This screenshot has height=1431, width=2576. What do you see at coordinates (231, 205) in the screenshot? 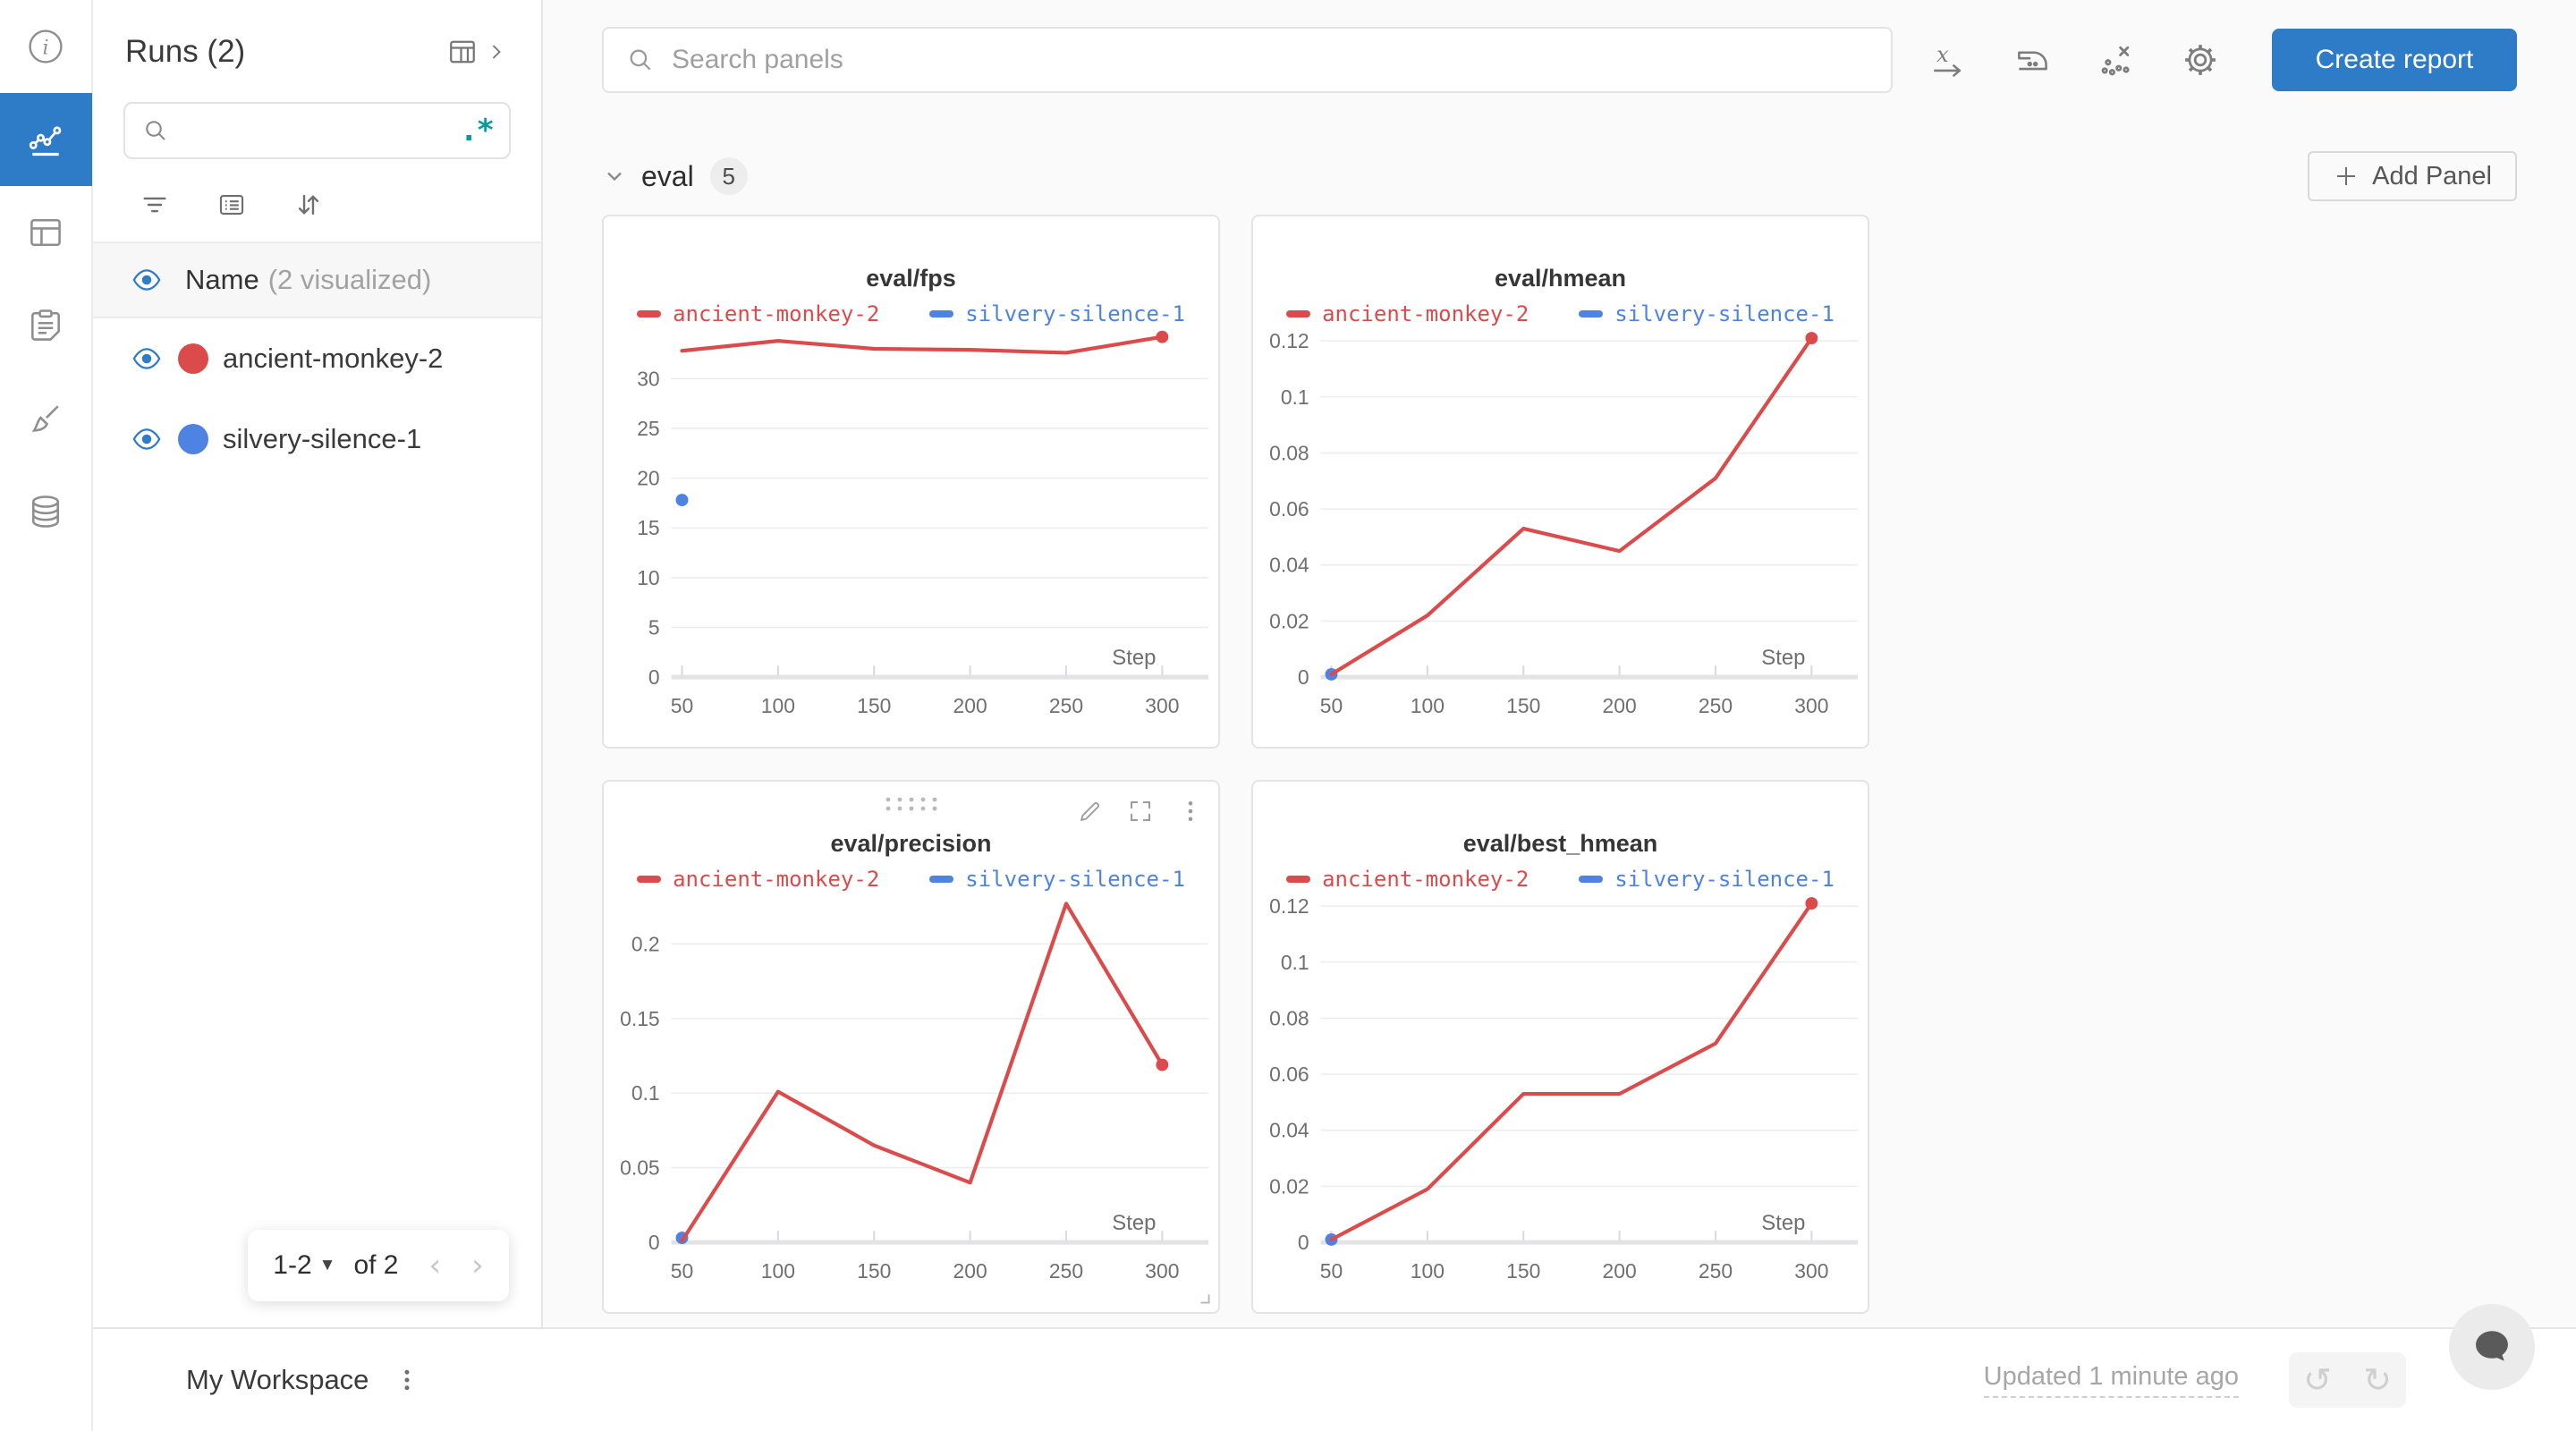
I see `group-list-icon` at bounding box center [231, 205].